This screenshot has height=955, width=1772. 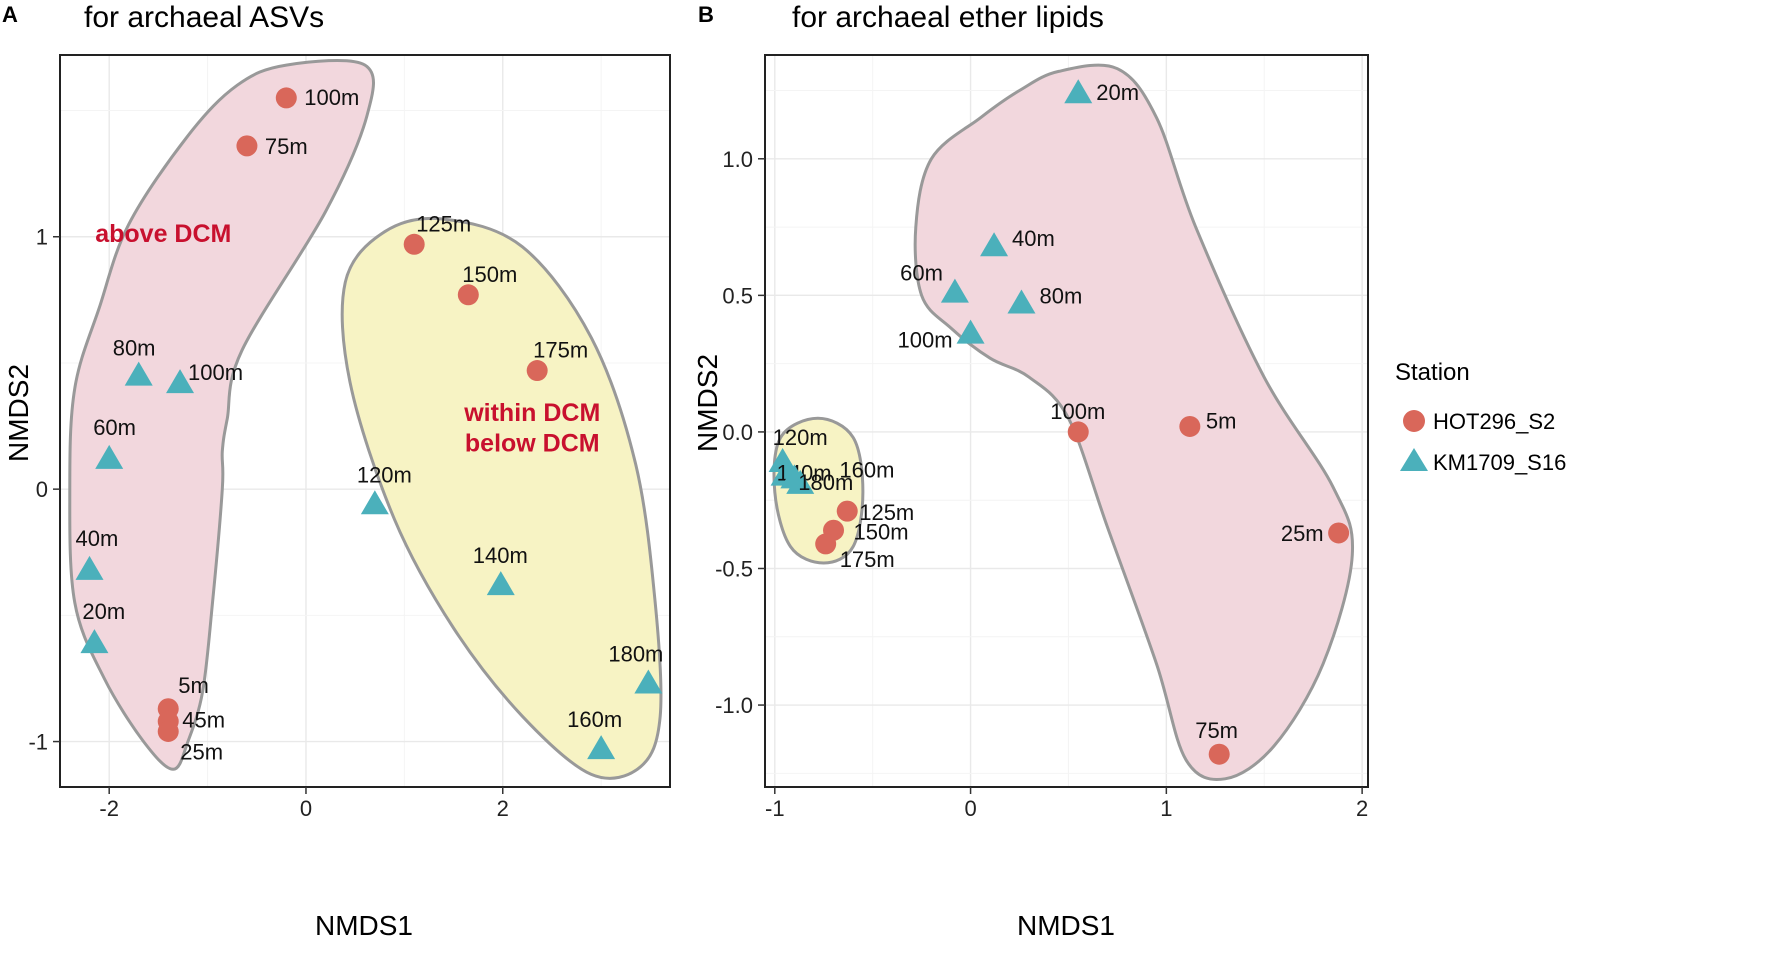 I want to click on y-tick-label: 1, so click(x=42, y=237).